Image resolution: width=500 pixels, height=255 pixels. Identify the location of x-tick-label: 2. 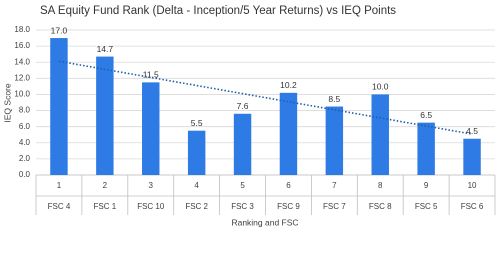
(105, 185).